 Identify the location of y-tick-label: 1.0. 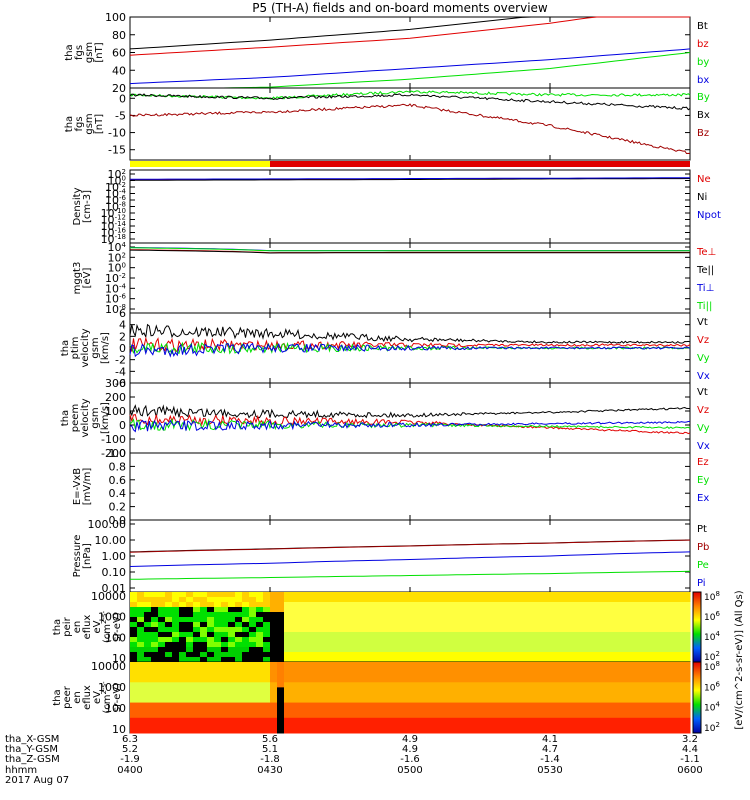
(118, 453).